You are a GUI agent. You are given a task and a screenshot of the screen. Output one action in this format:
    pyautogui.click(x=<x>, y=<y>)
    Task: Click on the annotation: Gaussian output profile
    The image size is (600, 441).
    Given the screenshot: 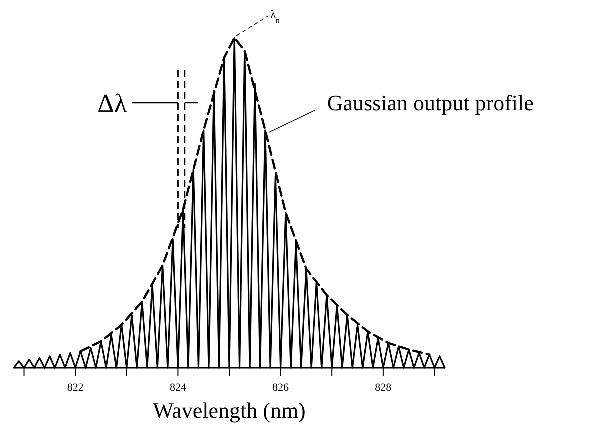 What is the action you would take?
    pyautogui.click(x=430, y=103)
    